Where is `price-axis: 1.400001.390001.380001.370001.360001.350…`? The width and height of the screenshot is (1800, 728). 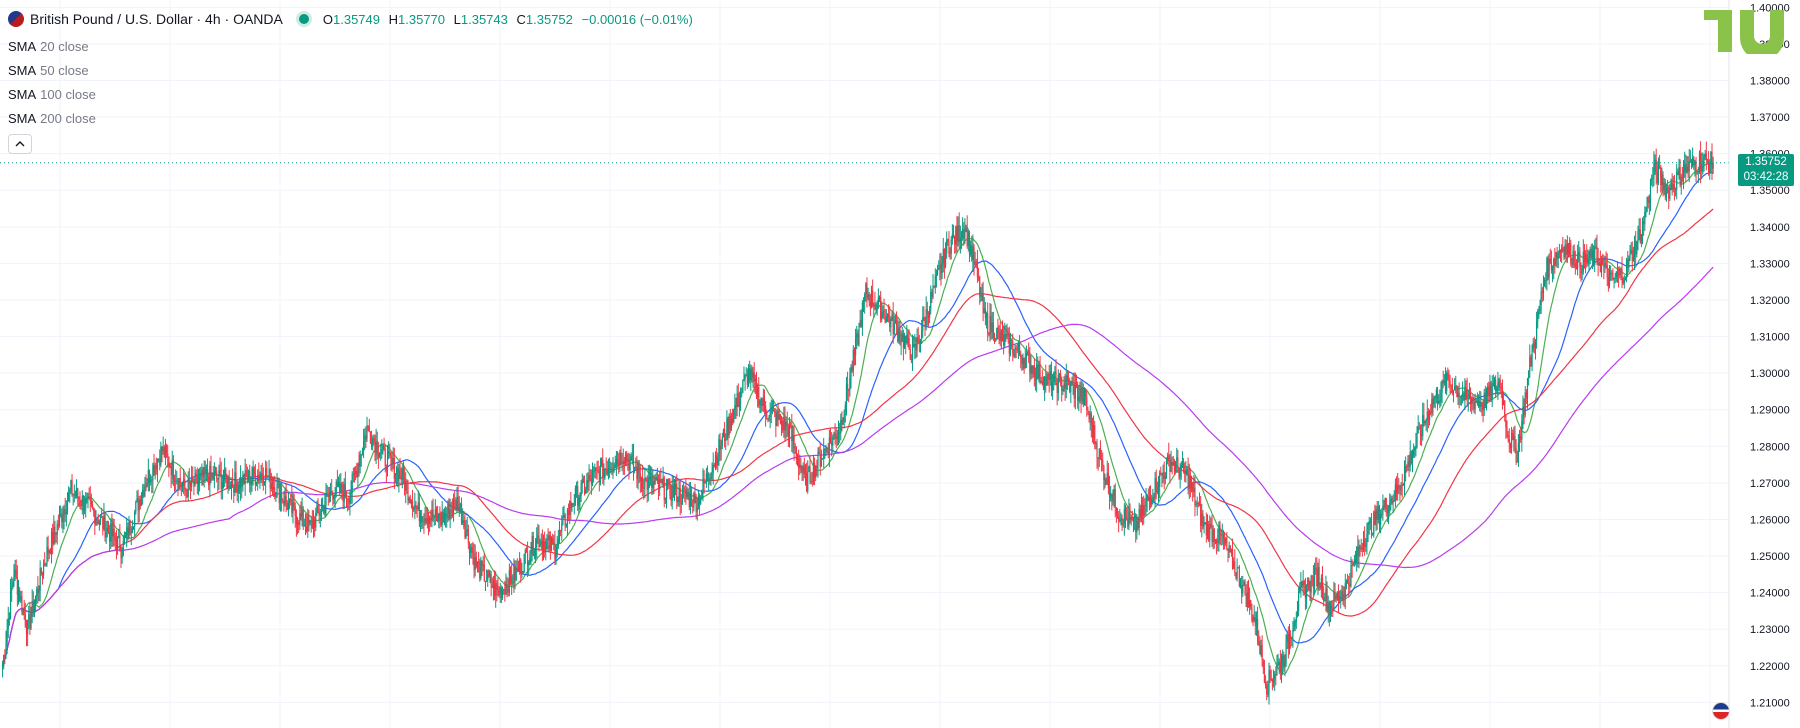
price-axis: 1.400001.390001.380001.370001.360001.350… is located at coordinates (1770, 355).